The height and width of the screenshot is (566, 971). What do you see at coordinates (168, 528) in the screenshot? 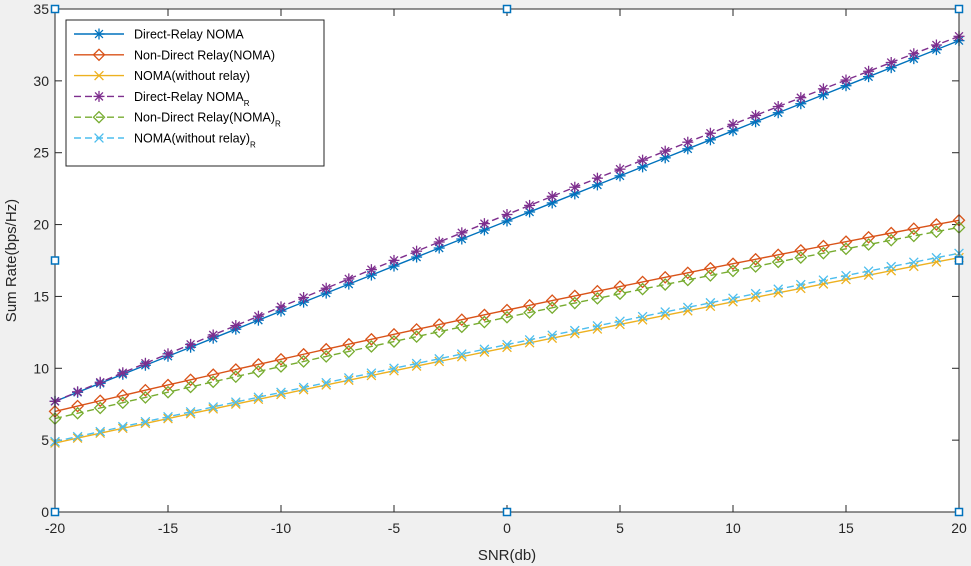
I see `x-tick-label: -15` at bounding box center [168, 528].